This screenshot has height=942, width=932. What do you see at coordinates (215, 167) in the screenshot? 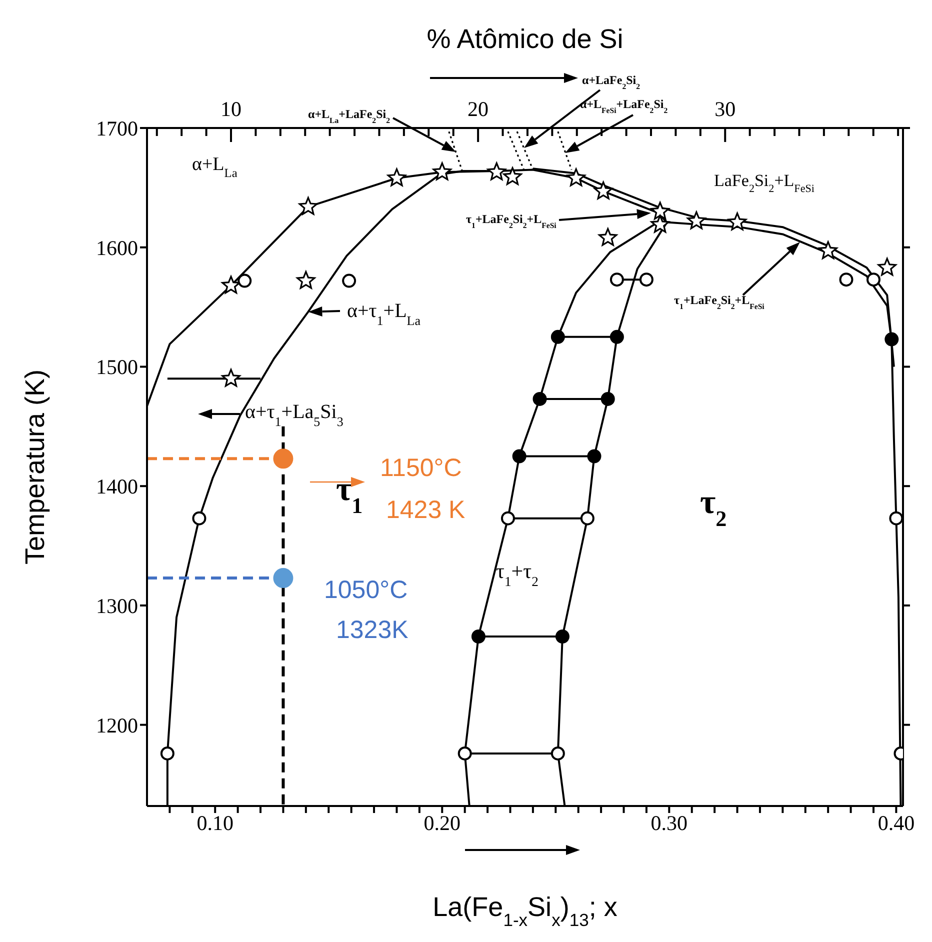
I see `annotation: α+L$_{La}$` at bounding box center [215, 167].